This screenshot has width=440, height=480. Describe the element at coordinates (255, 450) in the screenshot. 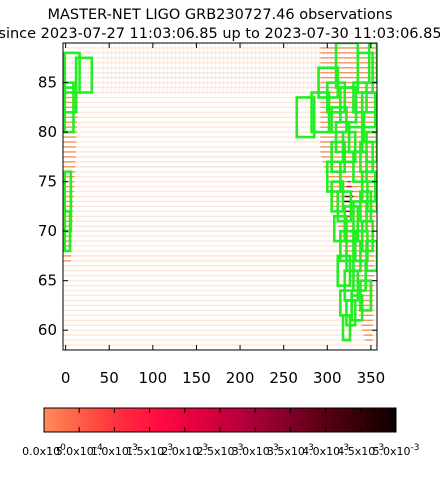

I see `colorbar-tick-label: 3.0x10⁻³` at that location.